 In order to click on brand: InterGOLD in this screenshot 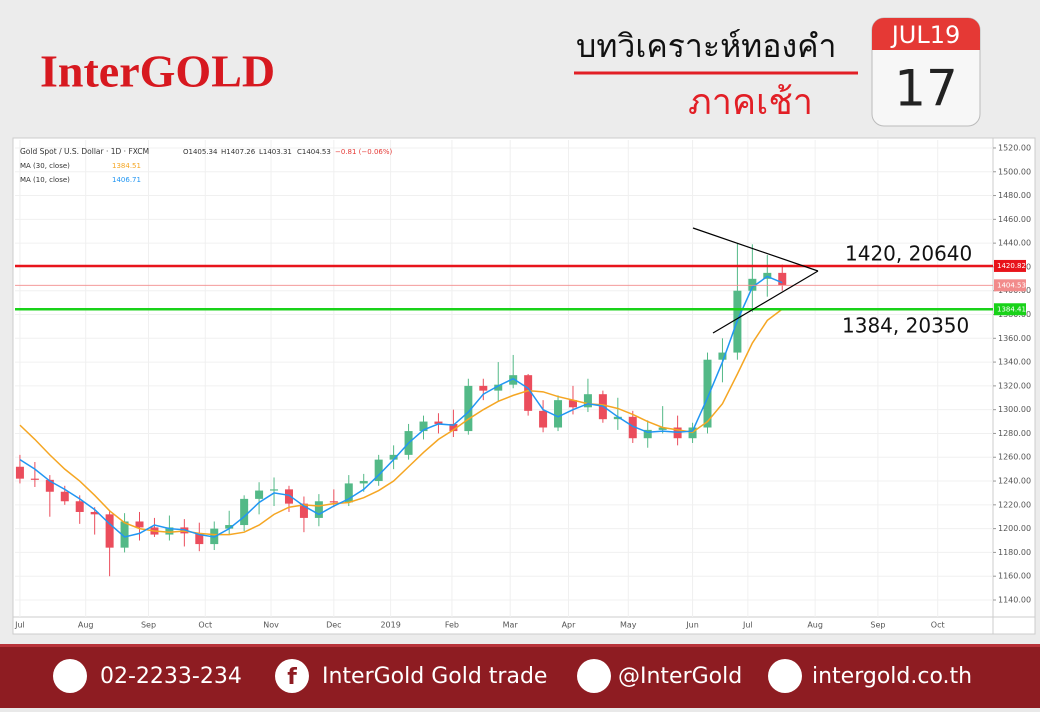, I will do `click(157, 71)`.